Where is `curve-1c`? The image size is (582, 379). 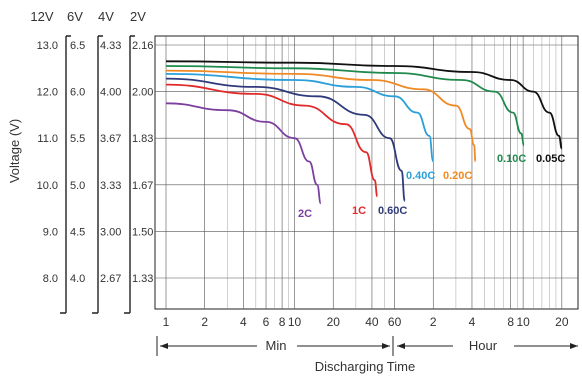 curve-1c is located at coordinates (272, 140).